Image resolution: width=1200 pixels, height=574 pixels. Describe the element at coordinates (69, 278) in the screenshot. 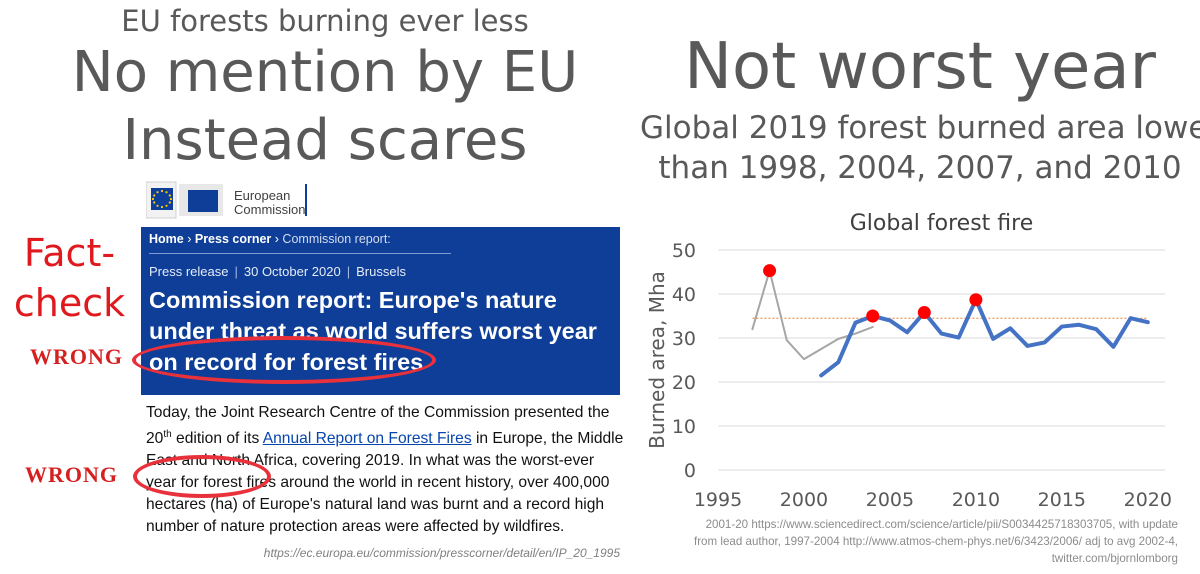

I see `fact-check-label: Fact-check` at that location.